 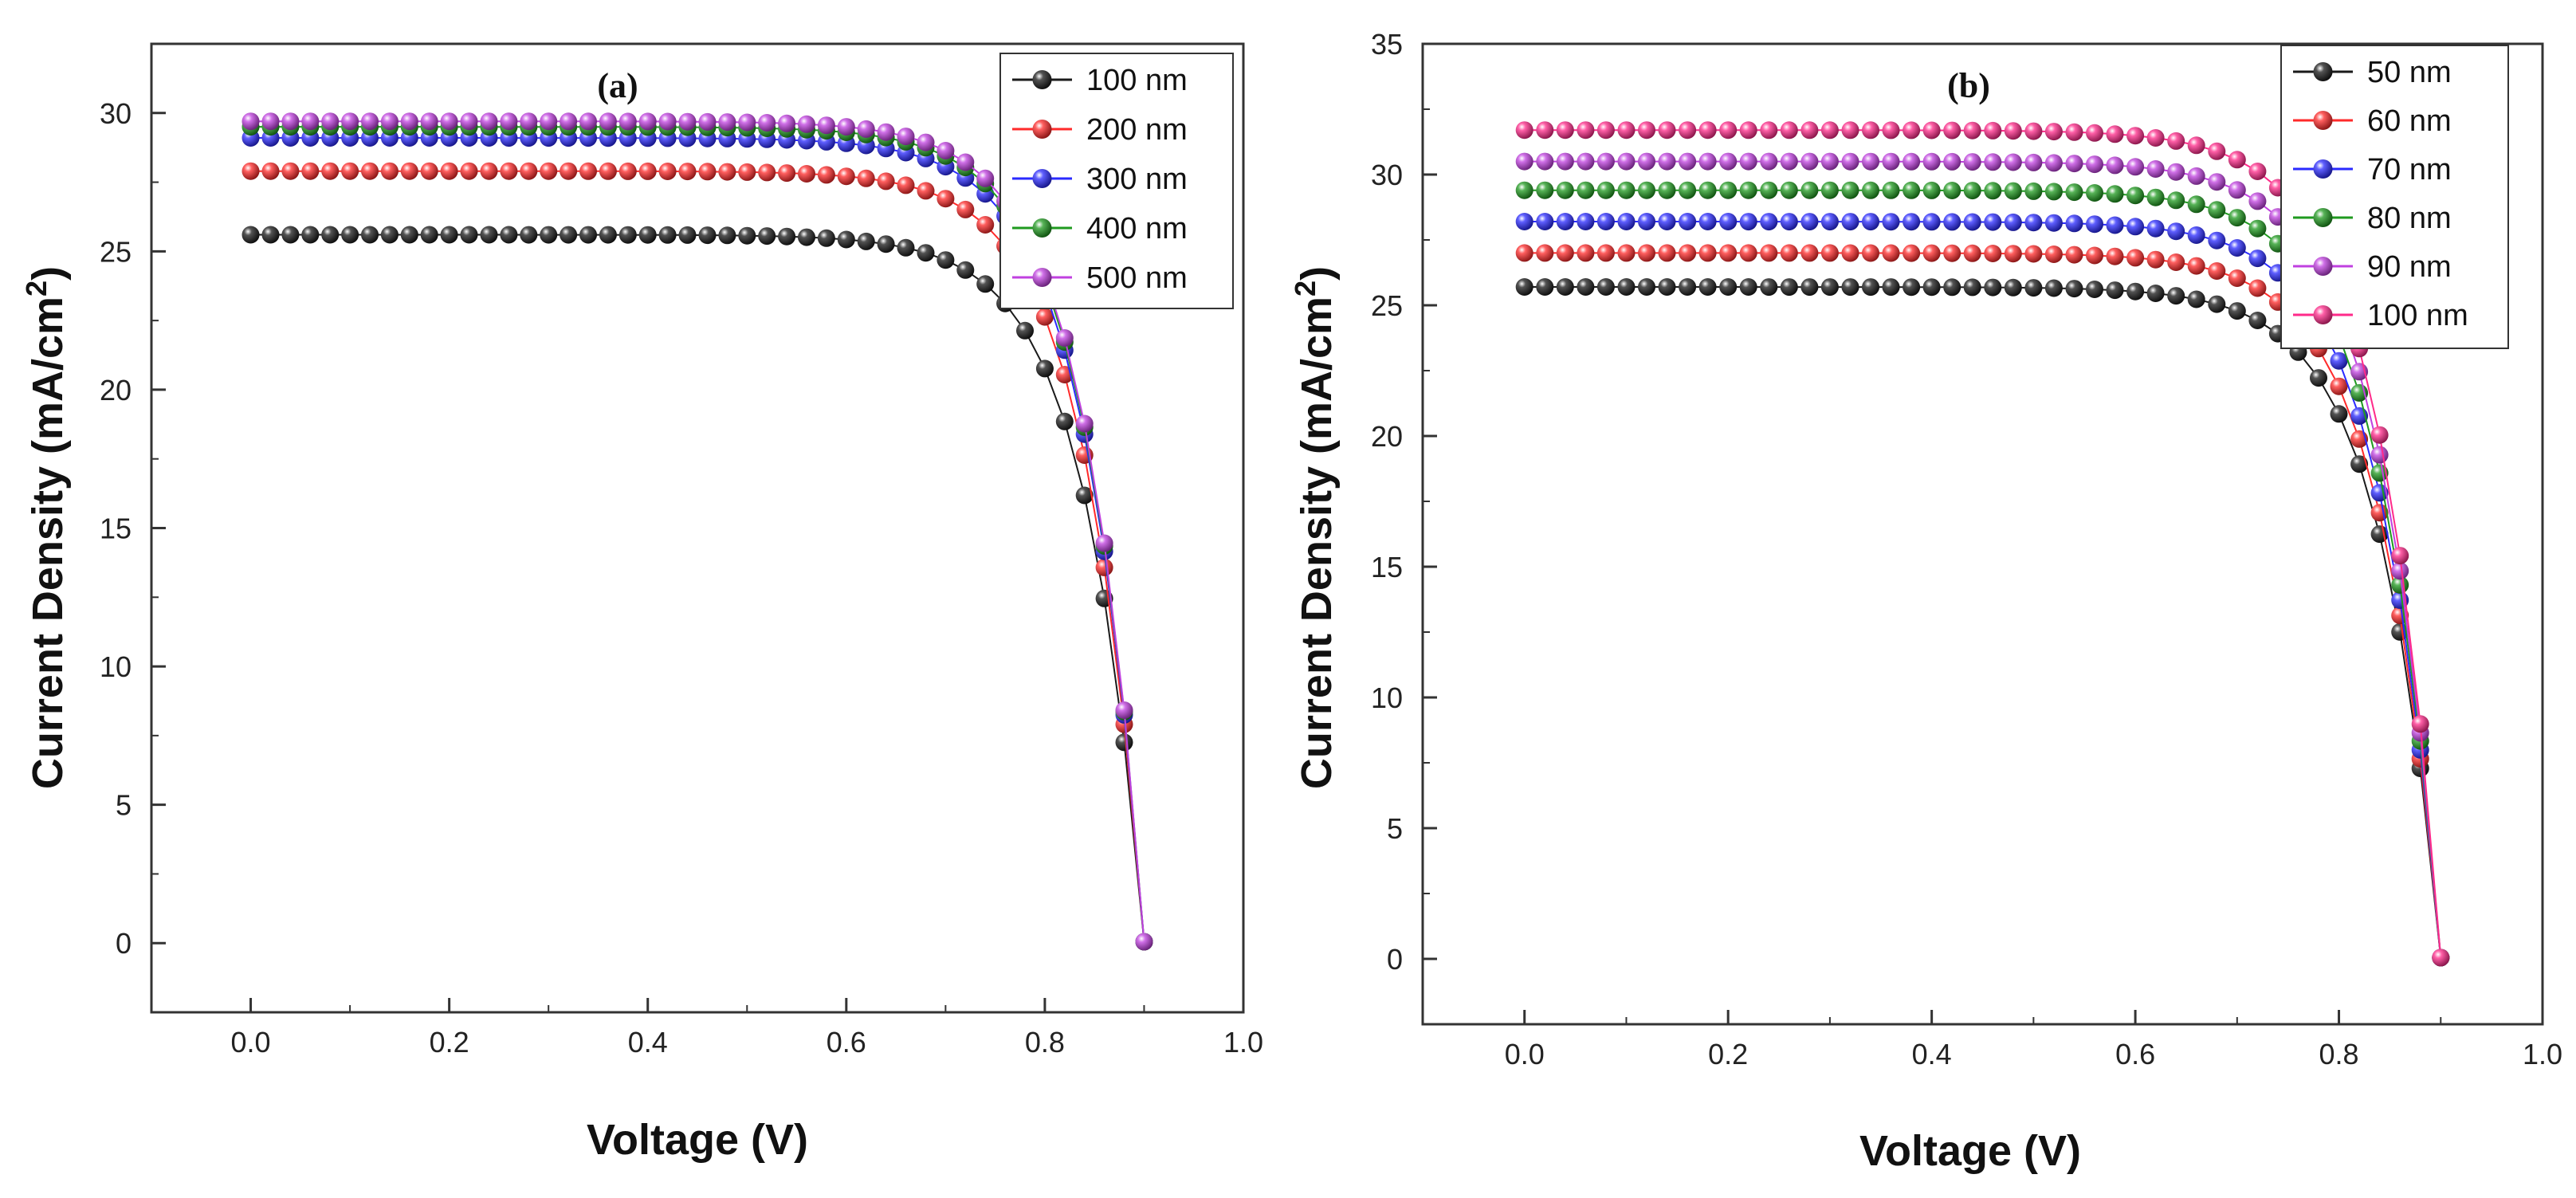 What do you see at coordinates (116, 390) in the screenshot?
I see `y-tick-label-a: 20` at bounding box center [116, 390].